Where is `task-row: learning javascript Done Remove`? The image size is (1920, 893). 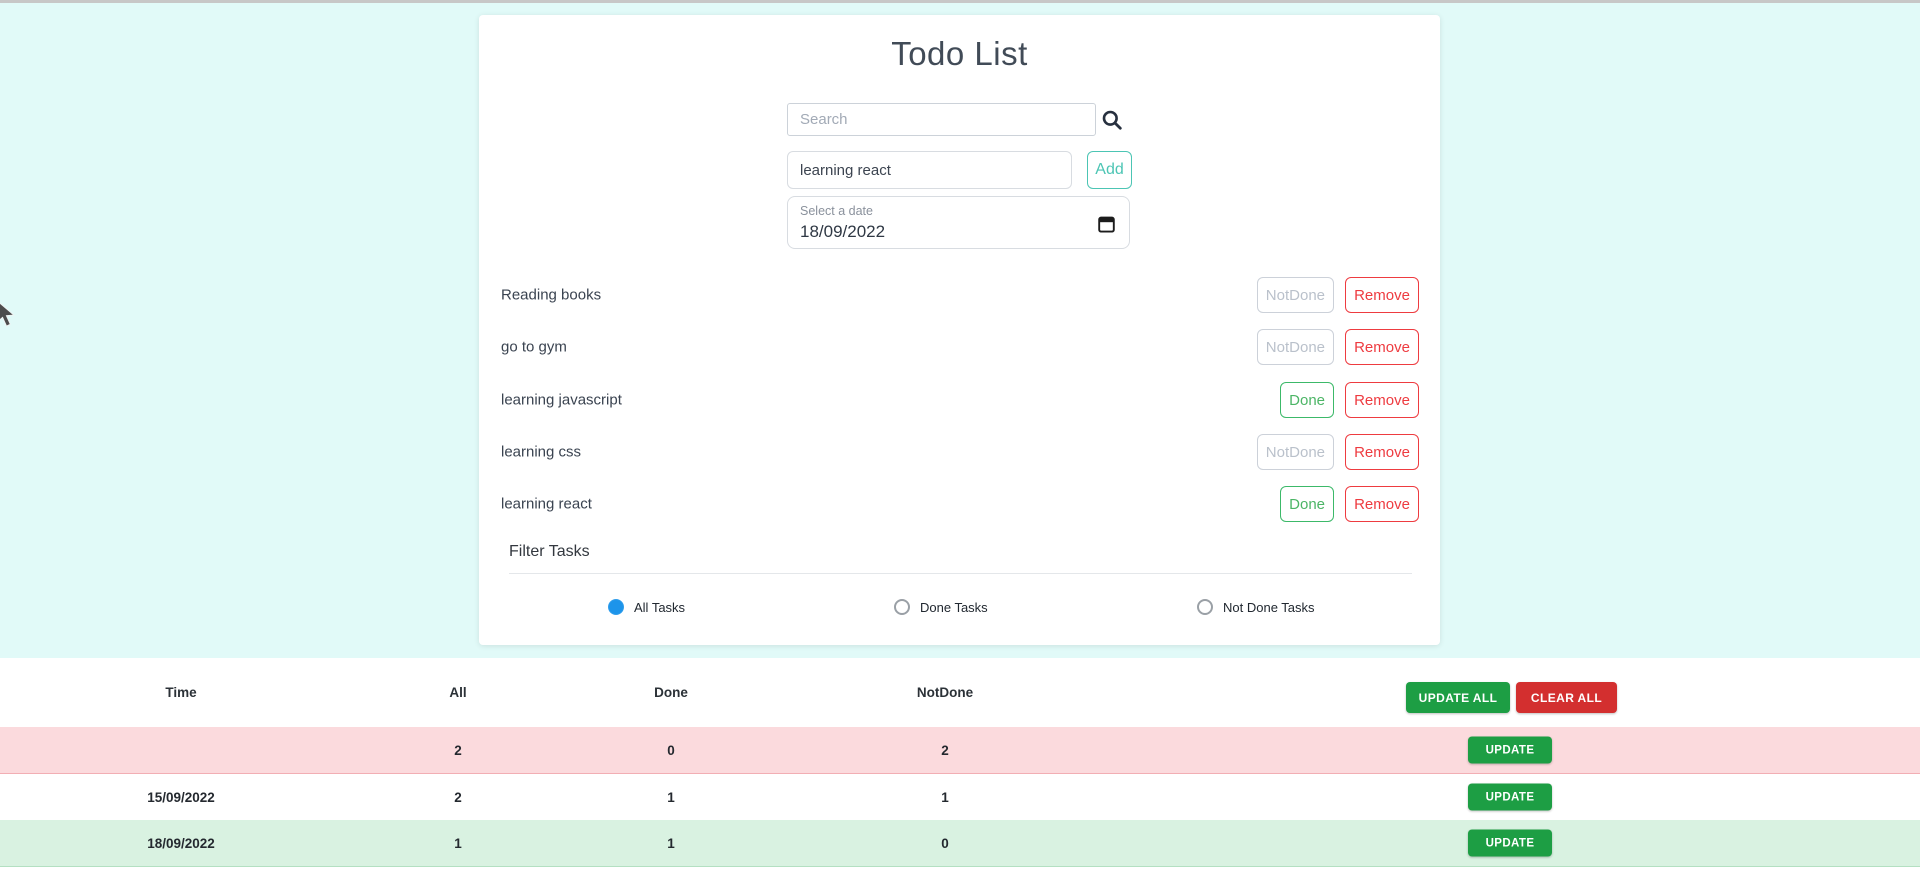
task-row: learning javascript Done Remove is located at coordinates (959, 400).